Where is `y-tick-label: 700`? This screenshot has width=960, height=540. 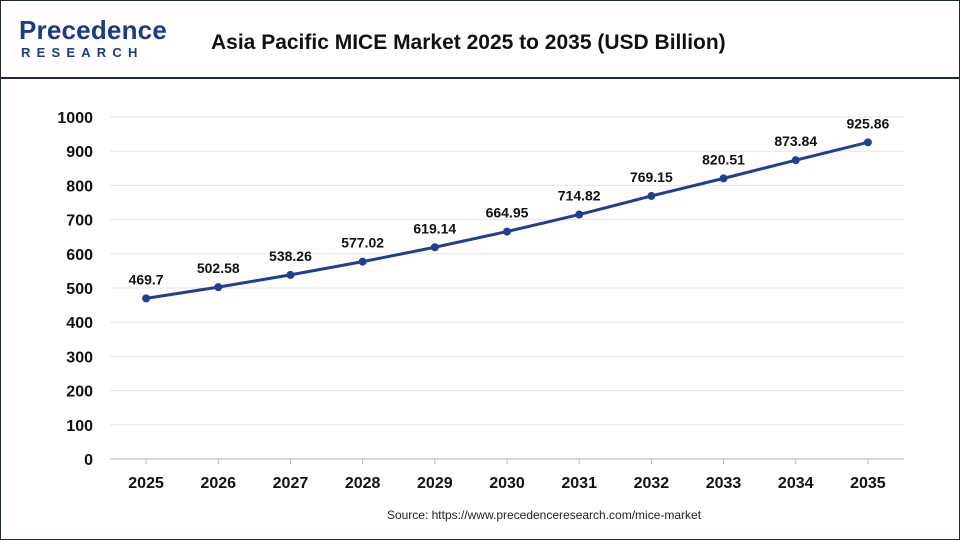 y-tick-label: 700 is located at coordinates (79, 221).